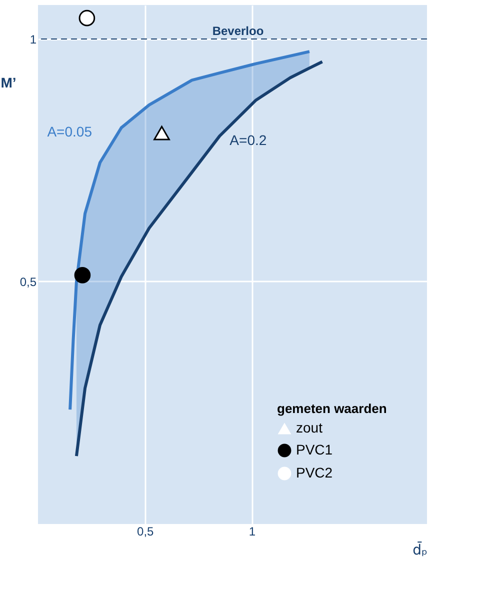  What do you see at coordinates (332, 408) in the screenshot?
I see `legend-title: gemeten waarden` at bounding box center [332, 408].